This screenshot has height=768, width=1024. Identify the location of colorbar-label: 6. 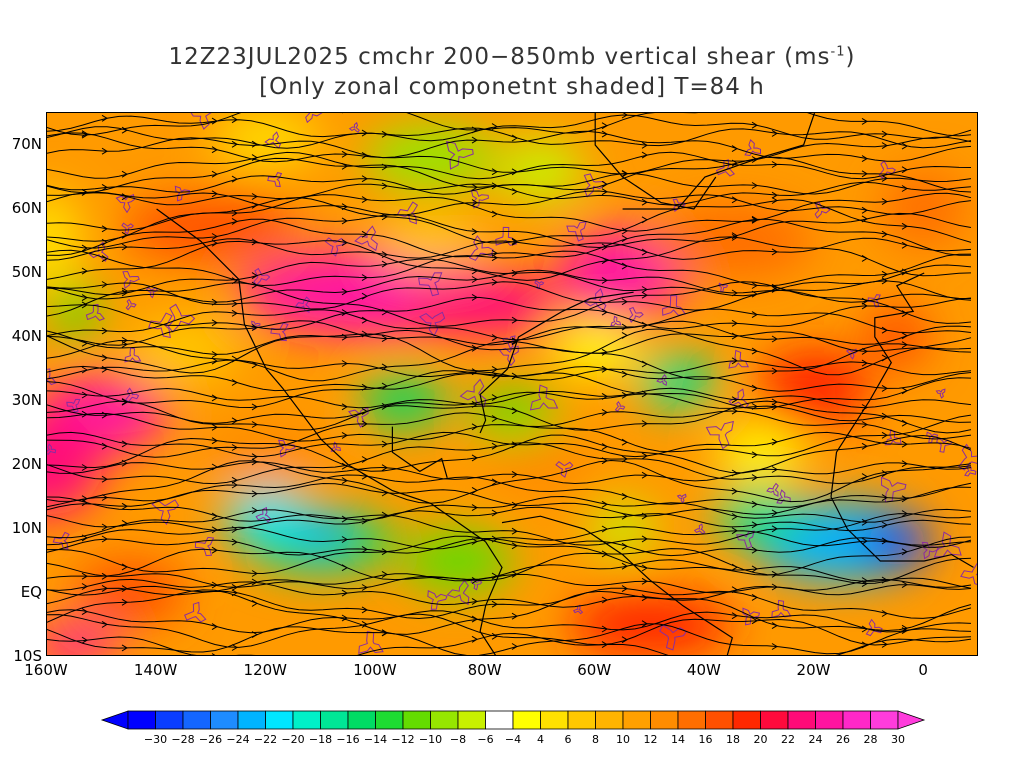
(568, 739).